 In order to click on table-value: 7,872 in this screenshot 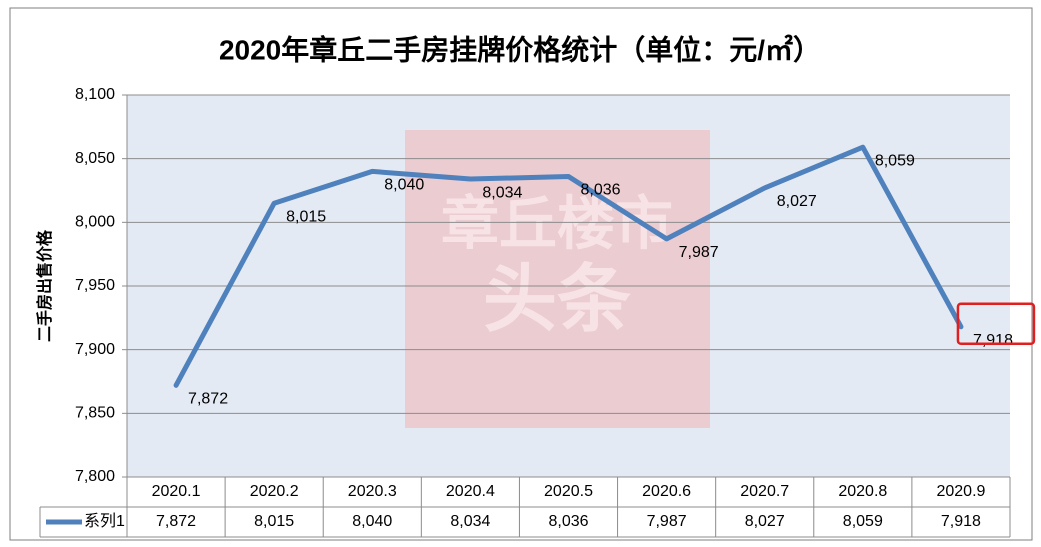, I will do `click(176, 521)`.